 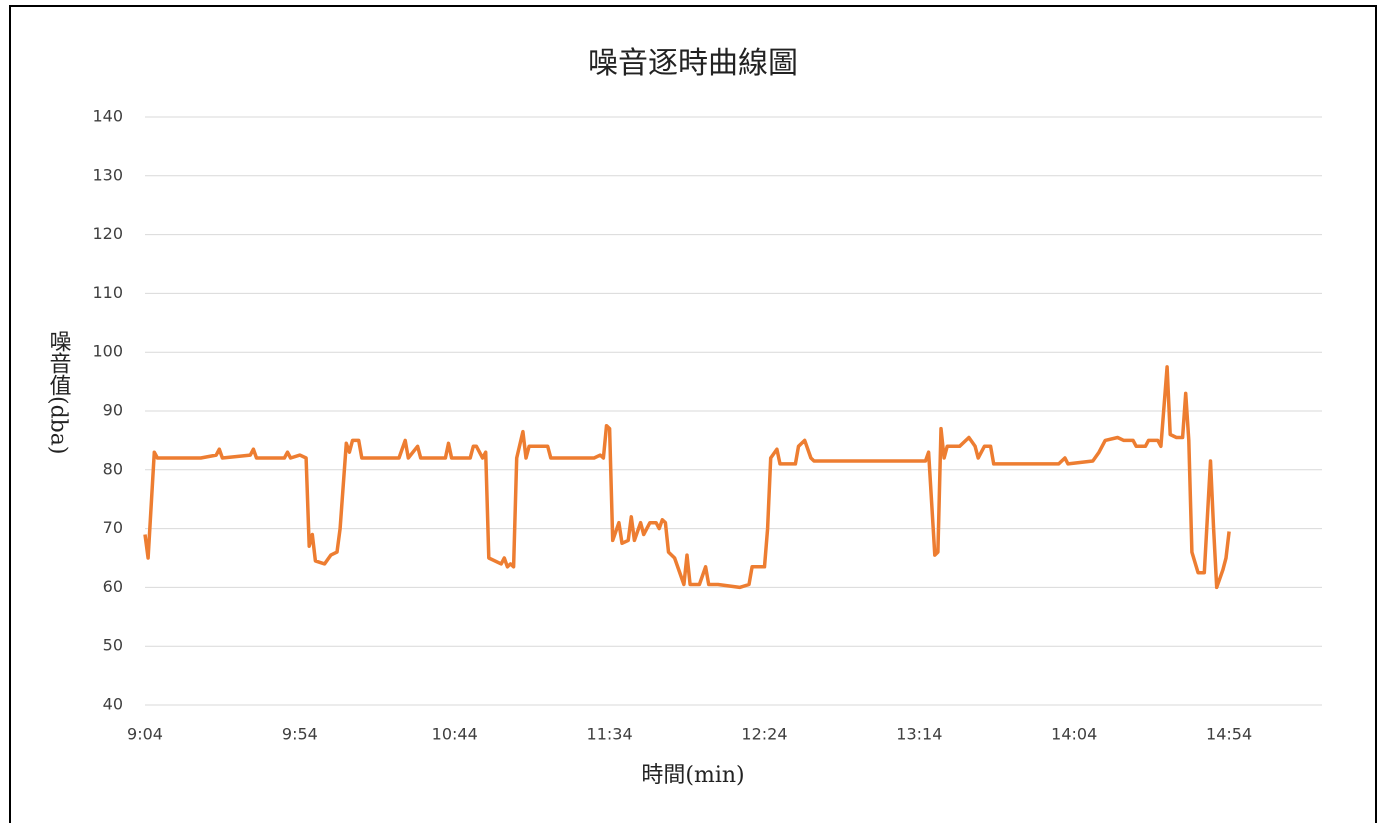 What do you see at coordinates (107, 233) in the screenshot?
I see `y-tick-label: 120` at bounding box center [107, 233].